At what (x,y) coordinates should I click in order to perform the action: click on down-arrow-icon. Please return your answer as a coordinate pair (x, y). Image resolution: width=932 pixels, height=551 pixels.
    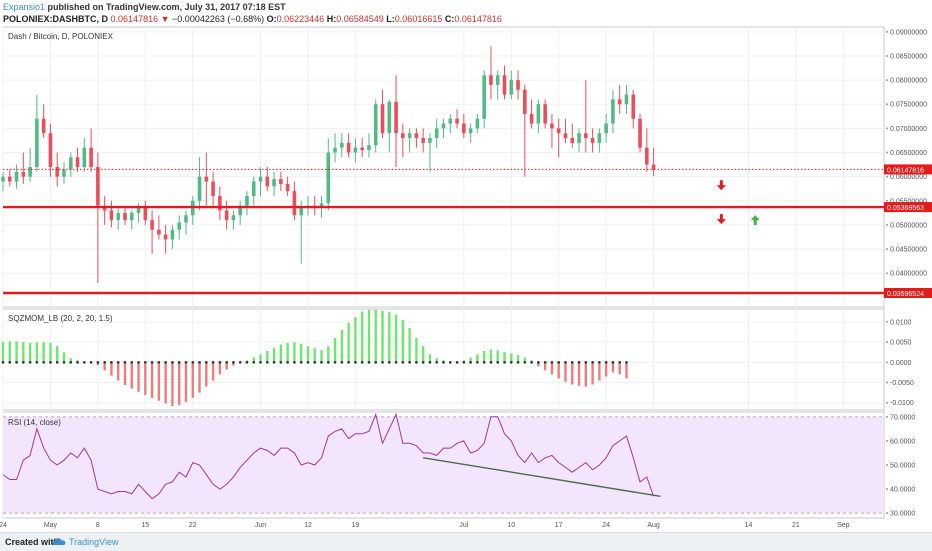
    Looking at the image, I should click on (721, 219).